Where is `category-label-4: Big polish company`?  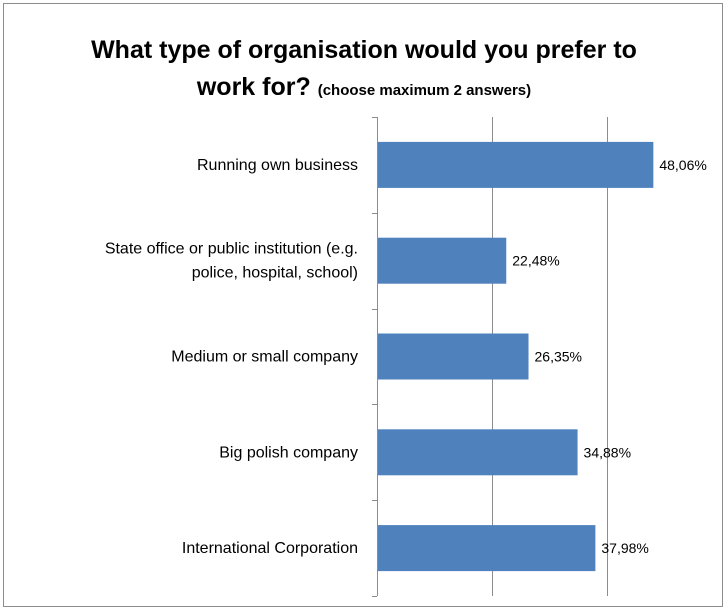
category-label-4: Big polish company is located at coordinates (288, 452).